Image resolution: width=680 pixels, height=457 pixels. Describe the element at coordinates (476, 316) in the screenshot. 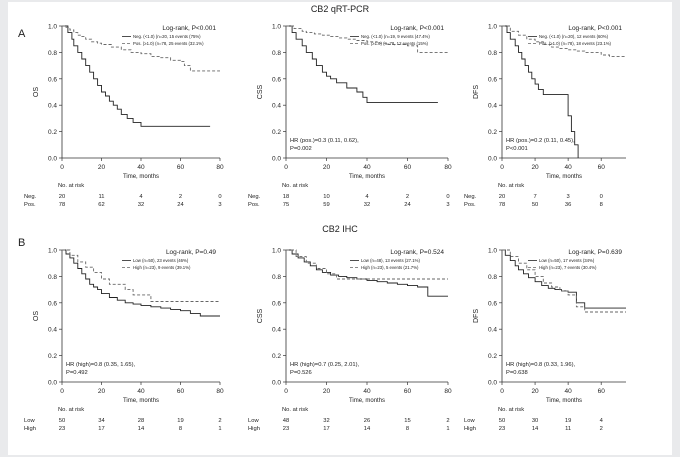

I see `y-axis-label: DFS` at that location.